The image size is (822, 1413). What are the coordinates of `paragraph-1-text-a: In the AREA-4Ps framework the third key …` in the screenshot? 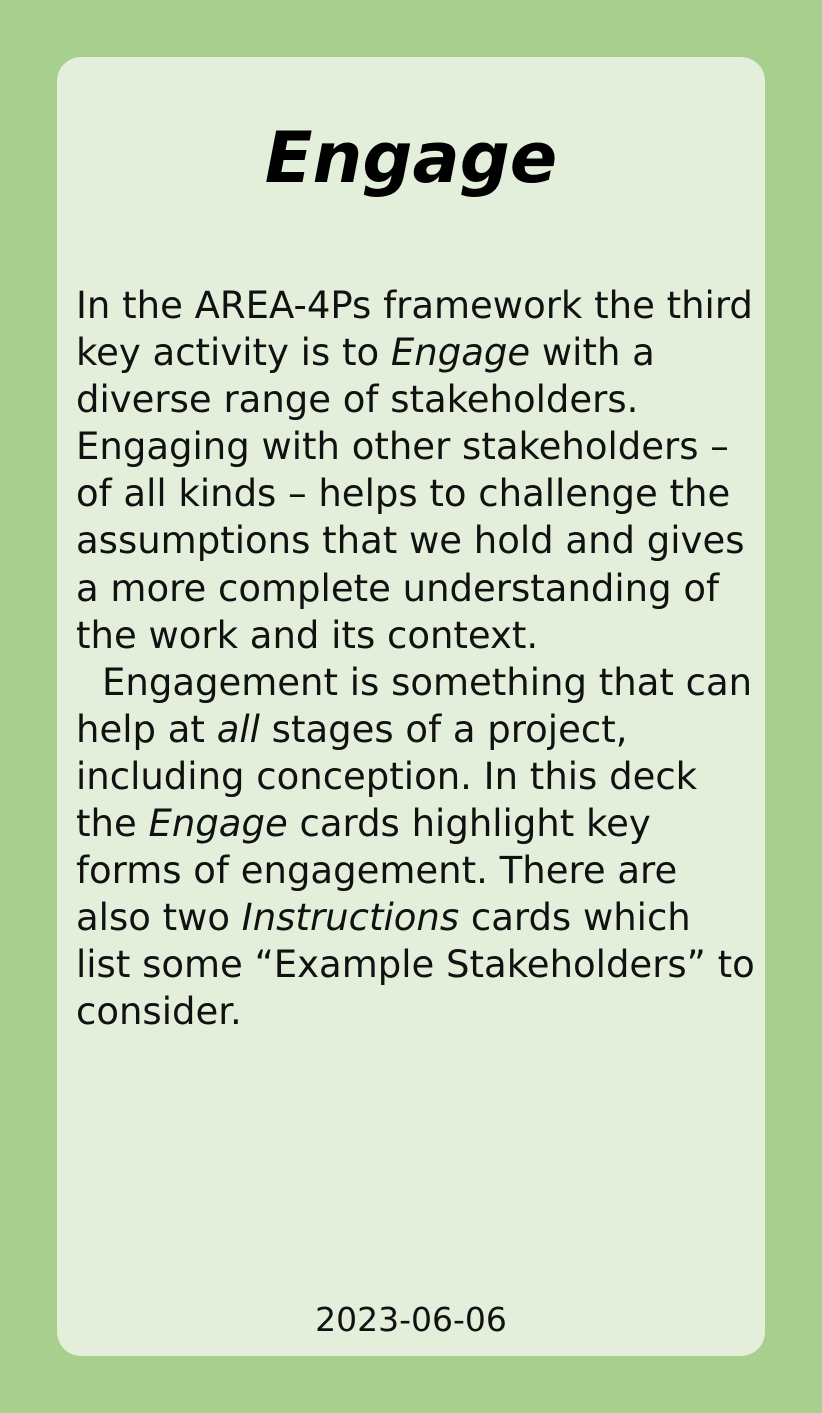 It's located at (414, 329).